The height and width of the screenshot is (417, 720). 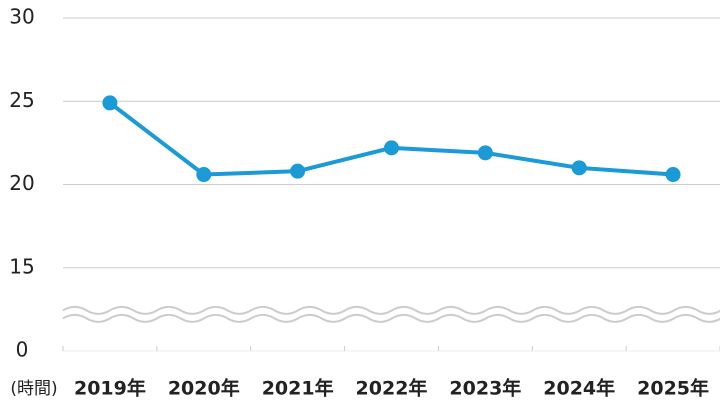 What do you see at coordinates (673, 388) in the screenshot?
I see `x-tick-label: 2025年` at bounding box center [673, 388].